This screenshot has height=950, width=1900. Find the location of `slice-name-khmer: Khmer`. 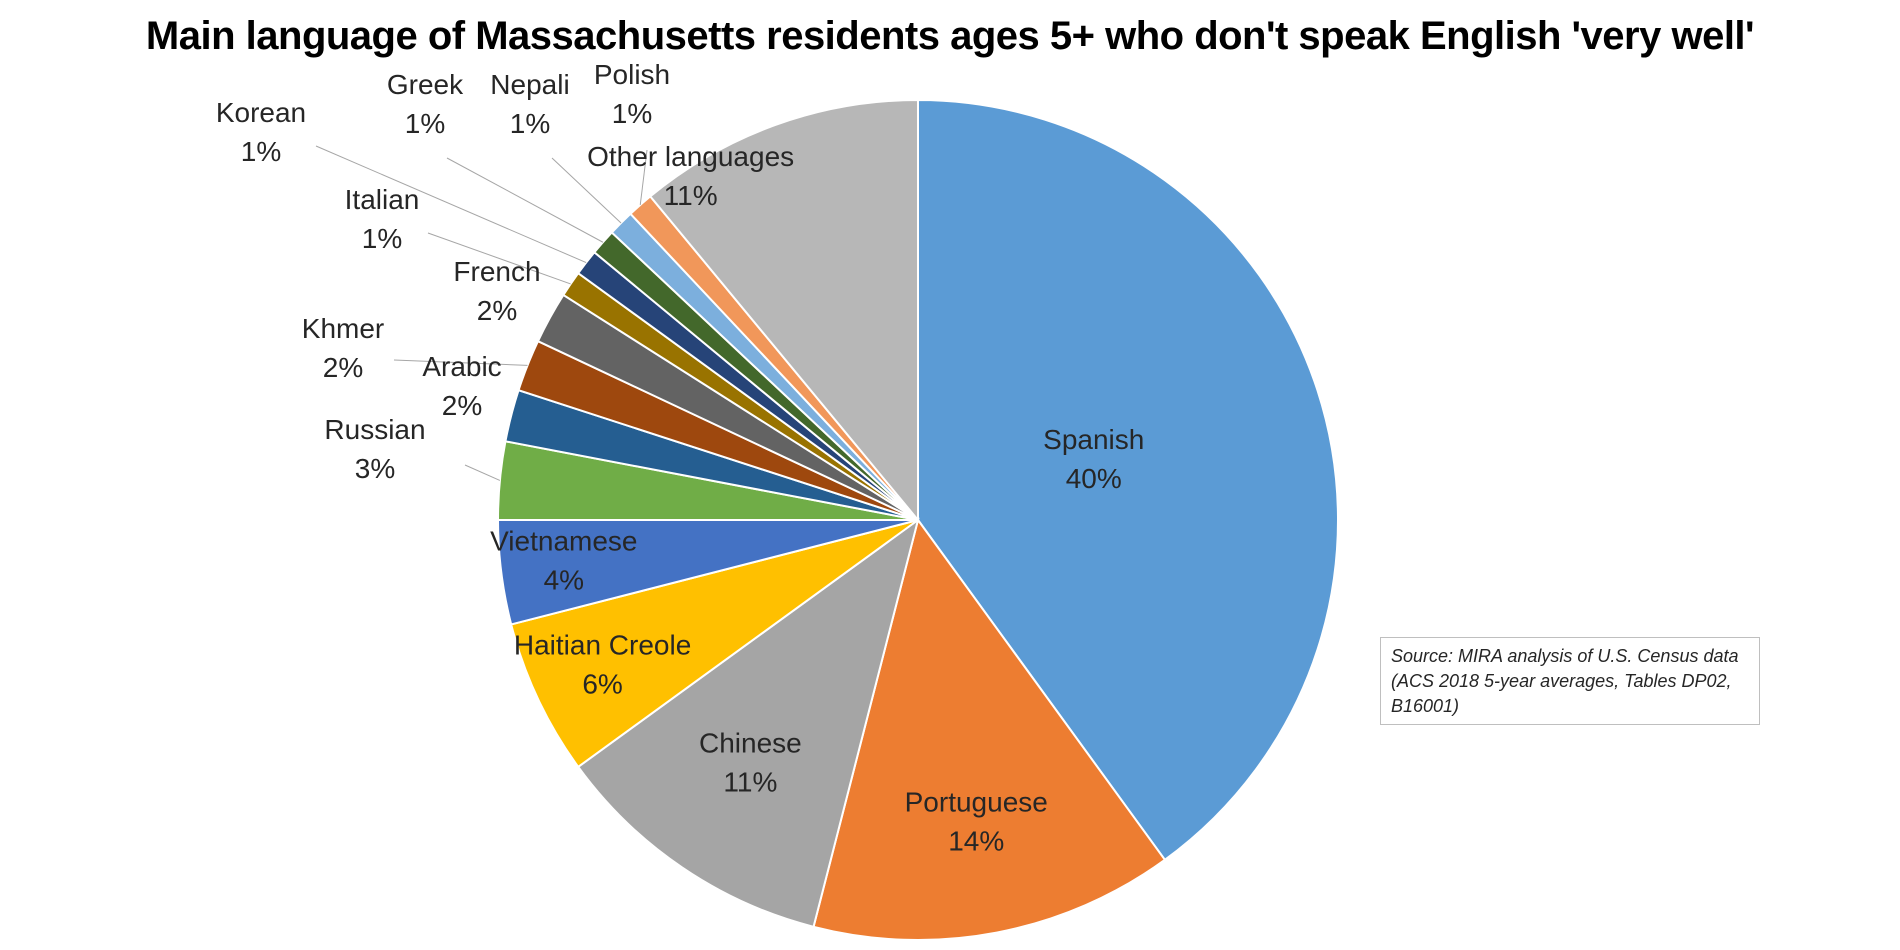

slice-name-khmer: Khmer is located at coordinates (343, 328).